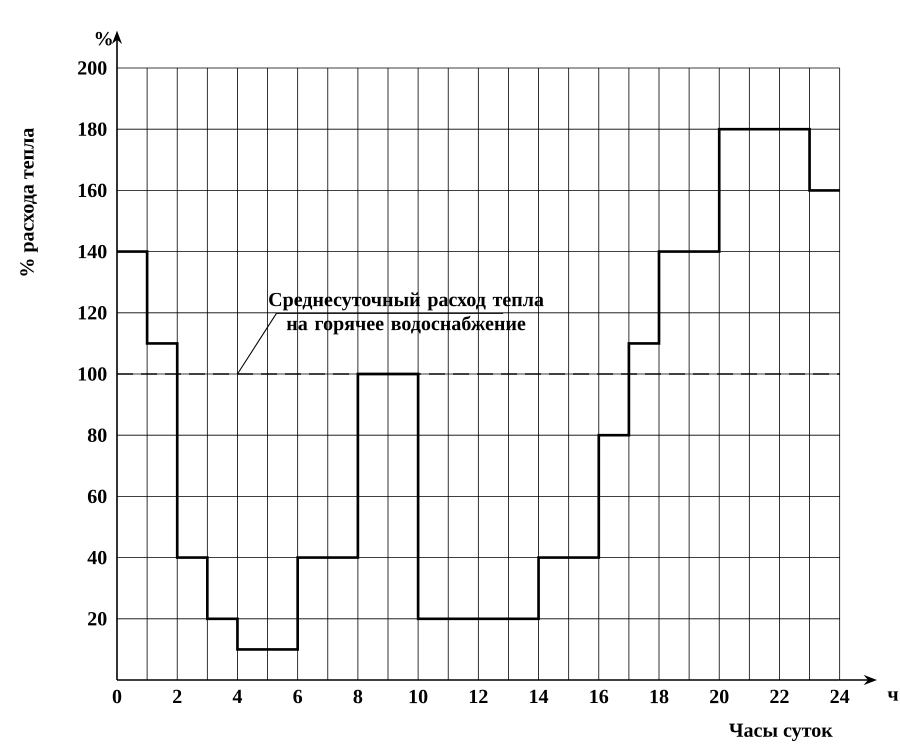  What do you see at coordinates (781, 733) in the screenshot?
I see `x-axis-title: Часы суток` at bounding box center [781, 733].